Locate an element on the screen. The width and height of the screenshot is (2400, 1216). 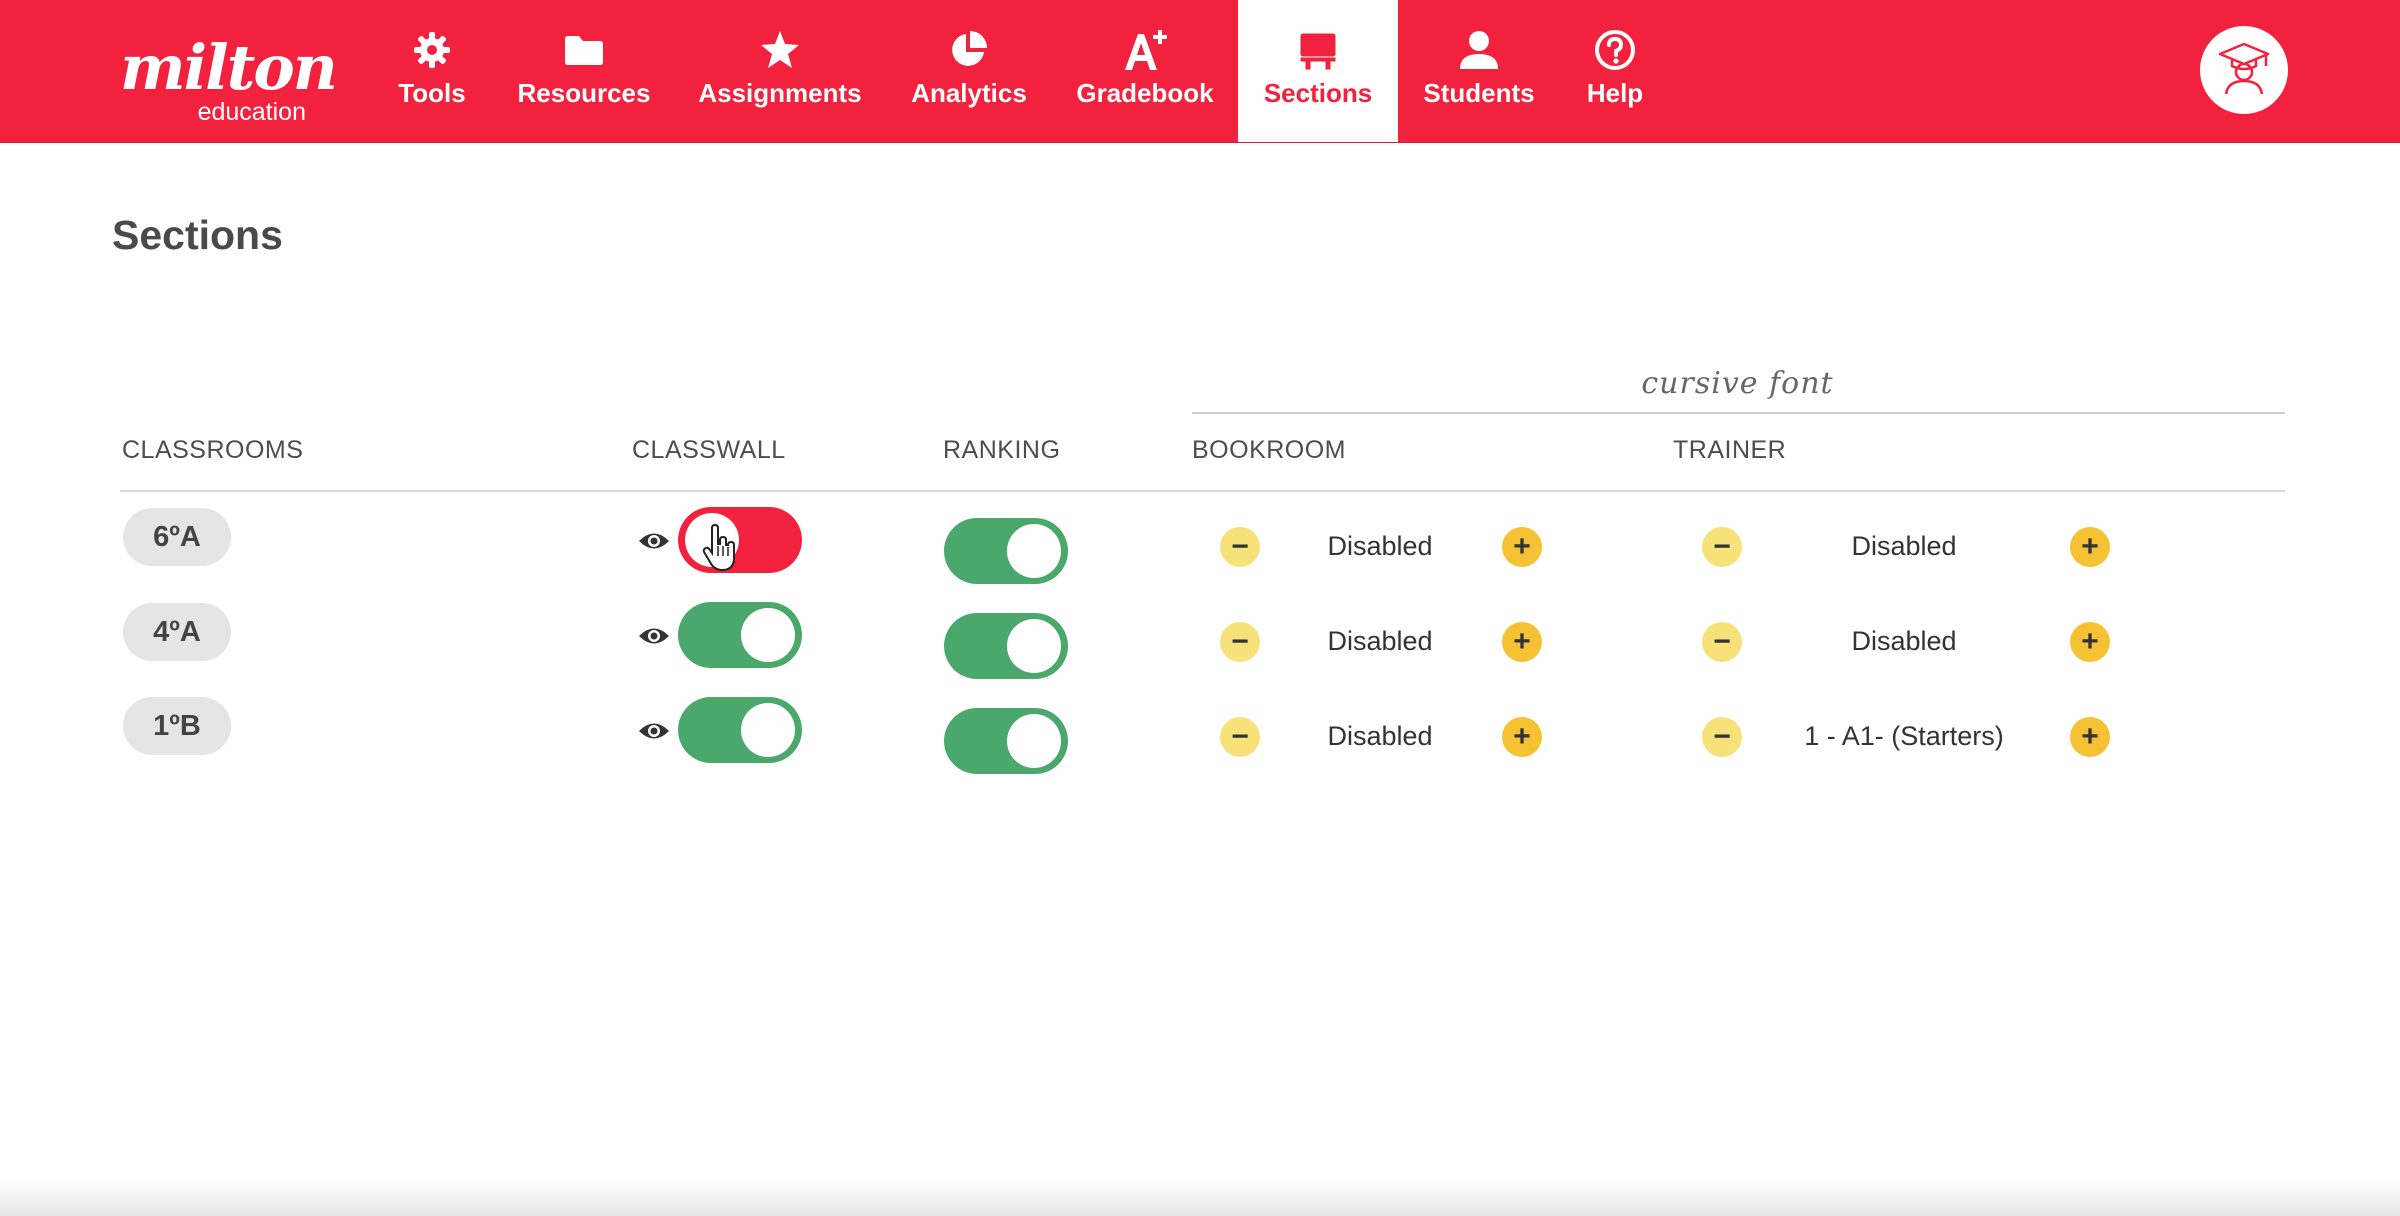
nav-sections: Sections is located at coordinates (1318, 71).